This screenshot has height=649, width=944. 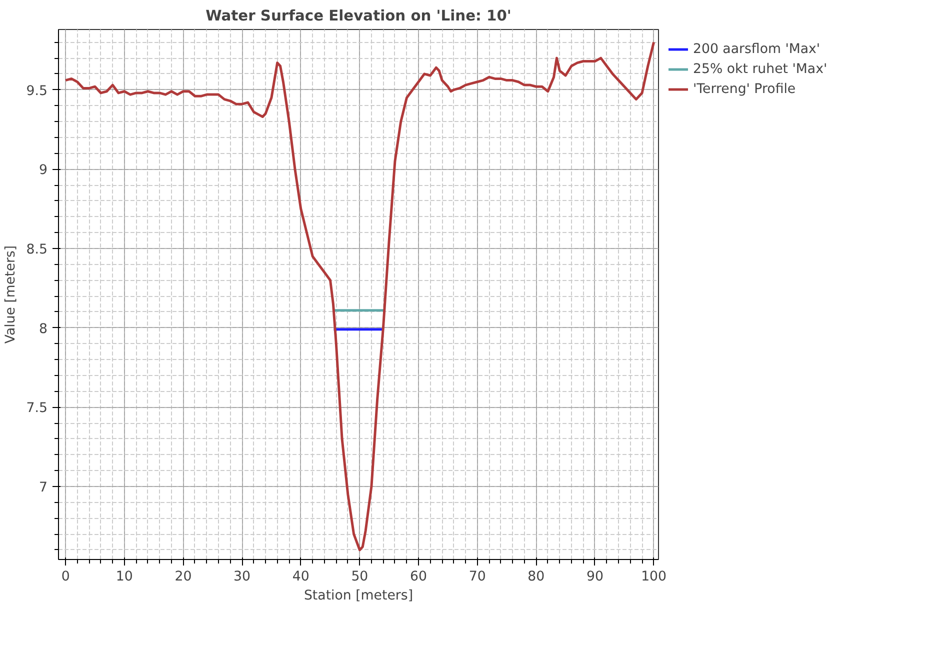 What do you see at coordinates (43, 329) in the screenshot?
I see `y-tick-label: 8` at bounding box center [43, 329].